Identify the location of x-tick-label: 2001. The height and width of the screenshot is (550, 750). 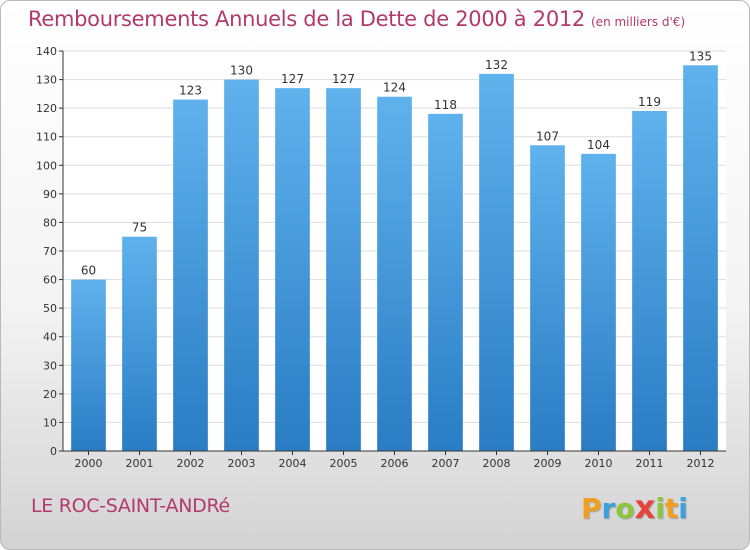
(140, 463).